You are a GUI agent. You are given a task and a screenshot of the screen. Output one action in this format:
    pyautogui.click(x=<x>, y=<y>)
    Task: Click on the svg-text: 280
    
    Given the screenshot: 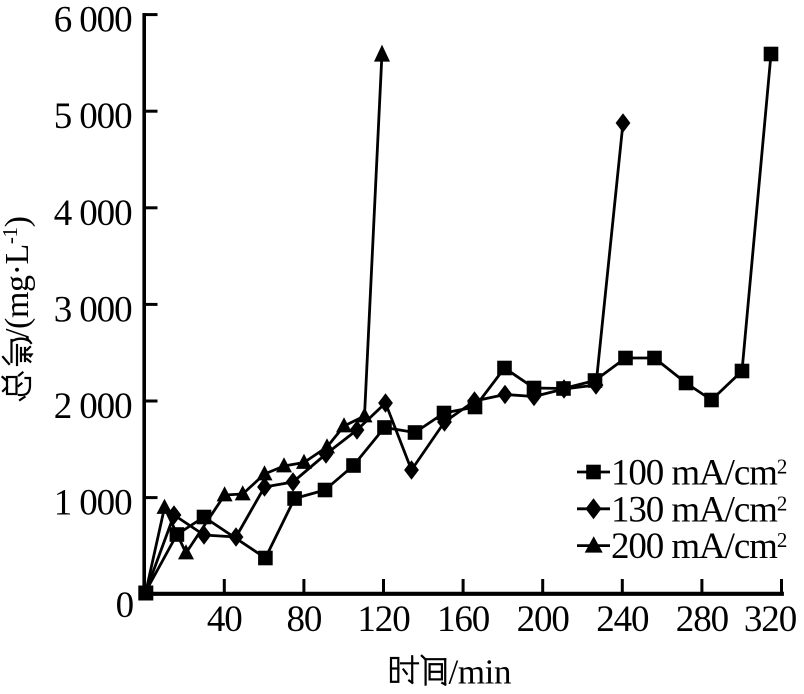 What is the action you would take?
    pyautogui.click(x=702, y=619)
    